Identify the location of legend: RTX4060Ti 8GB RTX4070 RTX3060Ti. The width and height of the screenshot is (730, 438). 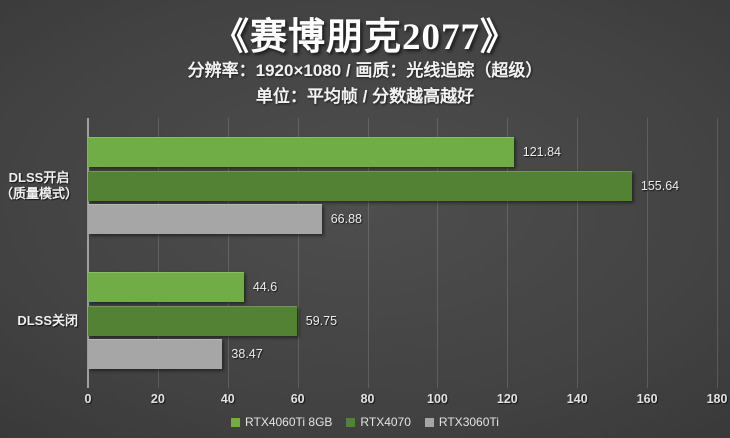
(365, 422).